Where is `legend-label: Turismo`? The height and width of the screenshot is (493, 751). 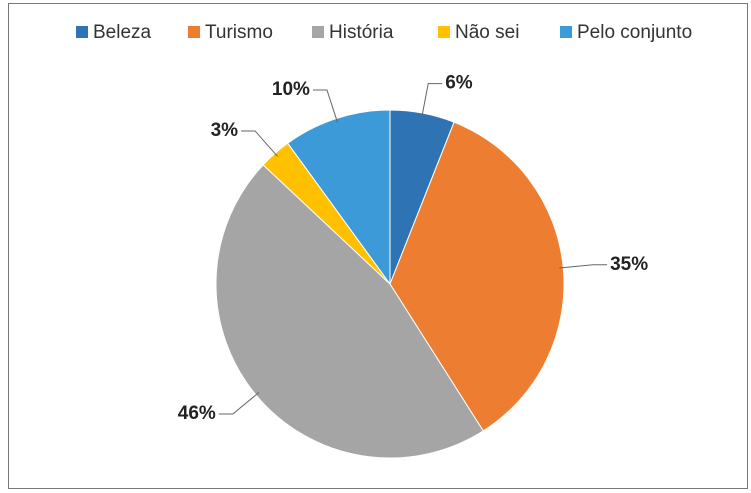
legend-label: Turismo is located at coordinates (239, 32).